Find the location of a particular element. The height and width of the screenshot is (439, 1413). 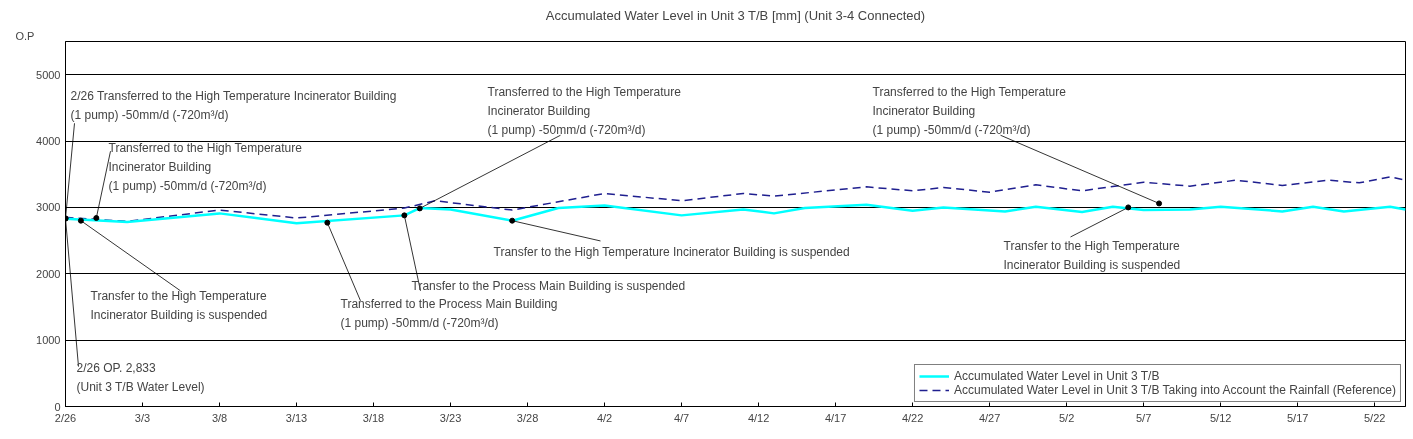

annotation: 2/26 OP. 2,833 (Unit 3 T/B Water Level) is located at coordinates (140, 377).